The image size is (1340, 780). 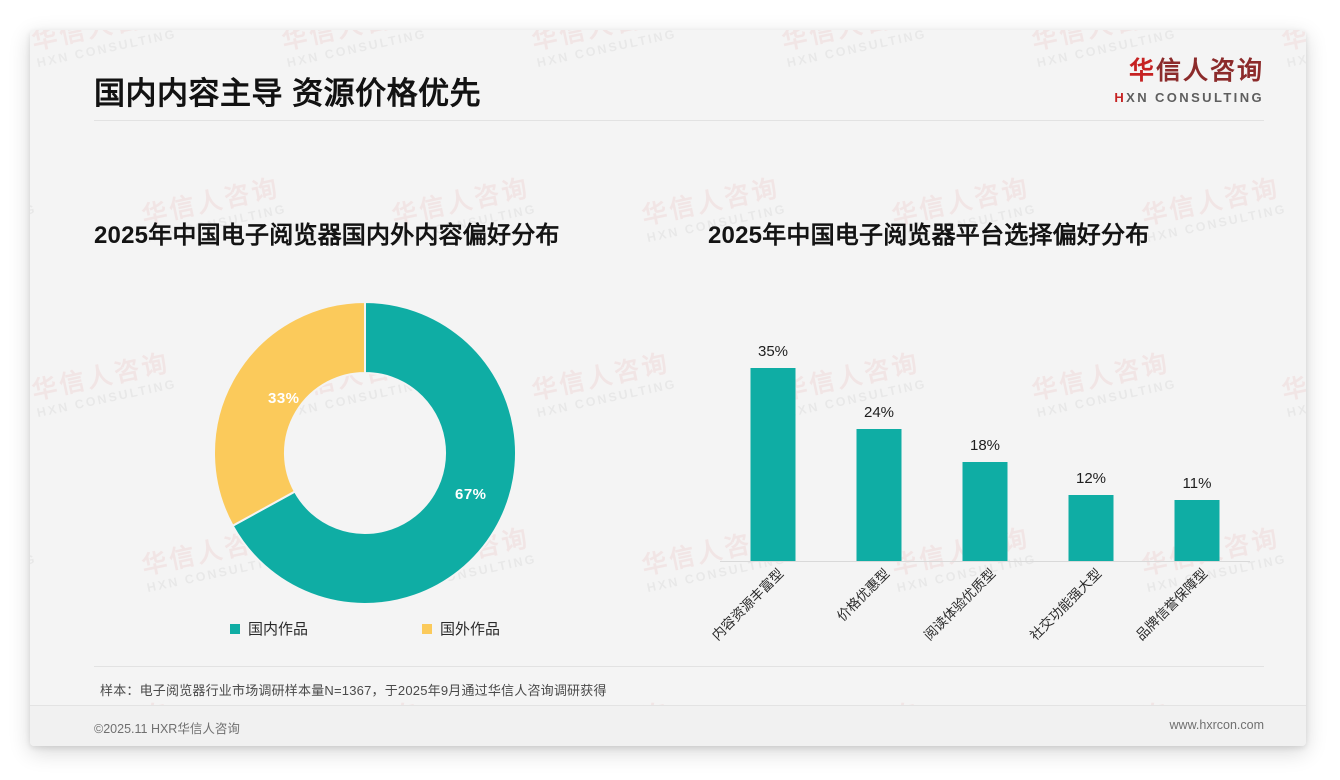 I want to click on slide-footer: ©2025.11 HXR华信人咨询 www.hxrcon.com, so click(x=668, y=725).